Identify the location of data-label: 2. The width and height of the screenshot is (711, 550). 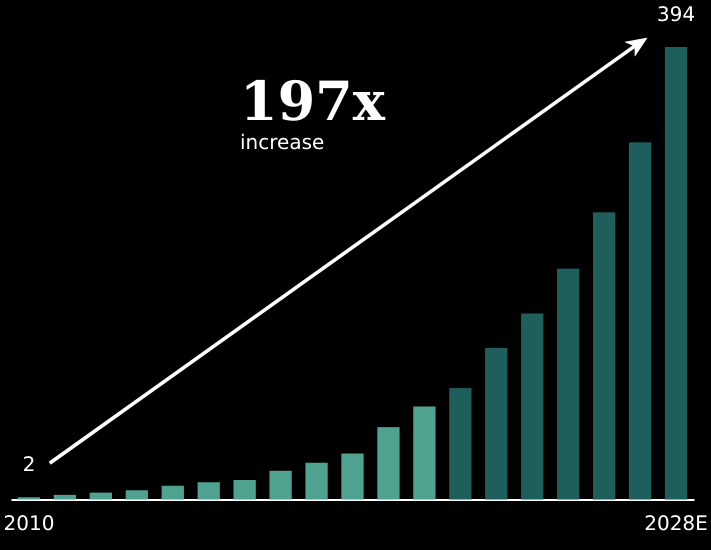
(29, 464).